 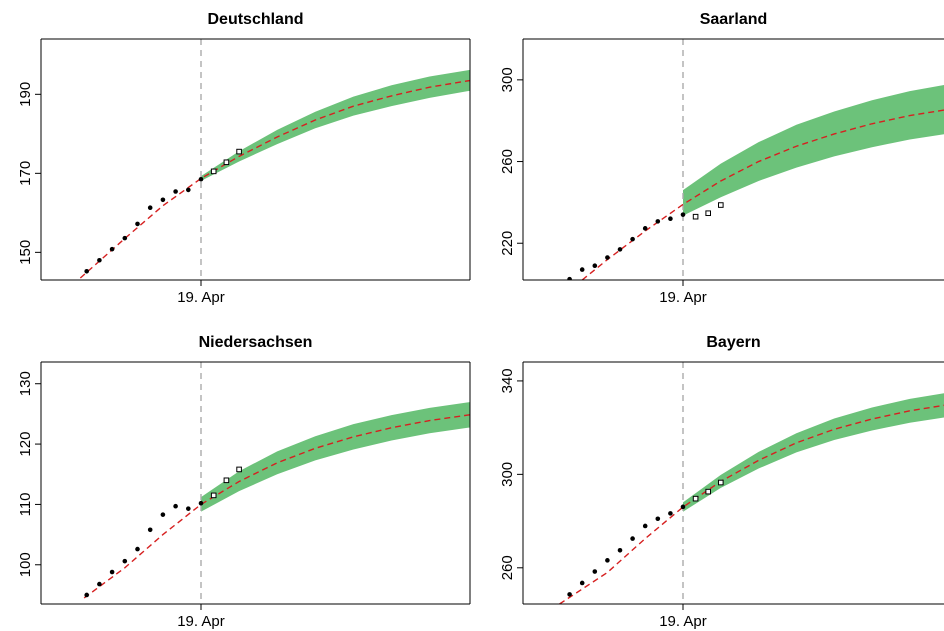 What do you see at coordinates (733, 342) in the screenshot?
I see `panel-title: Bayern` at bounding box center [733, 342].